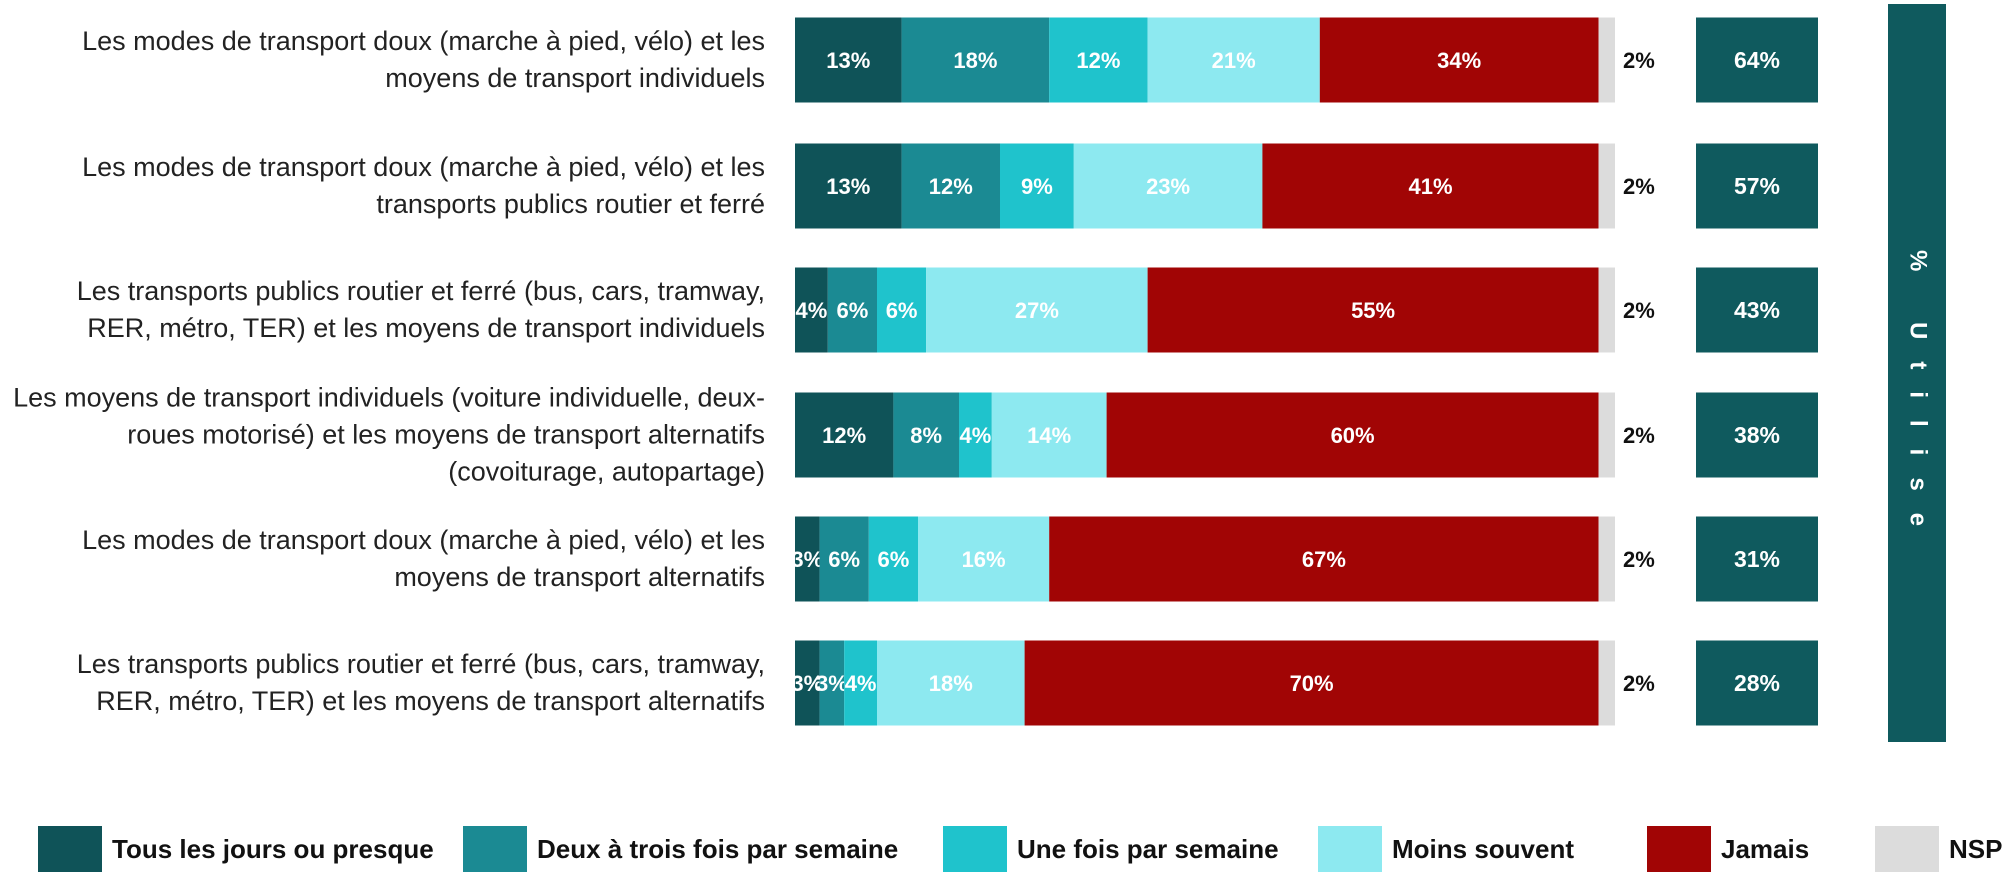 The width and height of the screenshot is (2006, 872). I want to click on data-label: 67%, so click(1324, 559).